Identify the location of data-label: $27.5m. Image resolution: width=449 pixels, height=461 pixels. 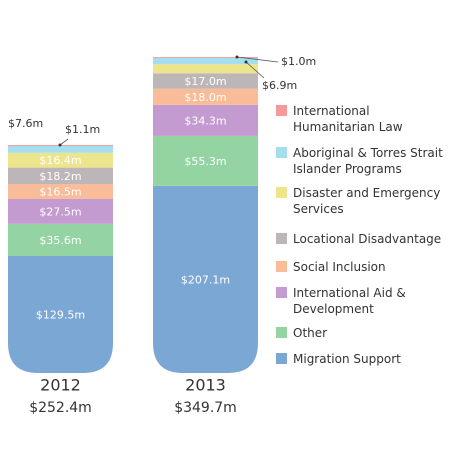
(60, 211).